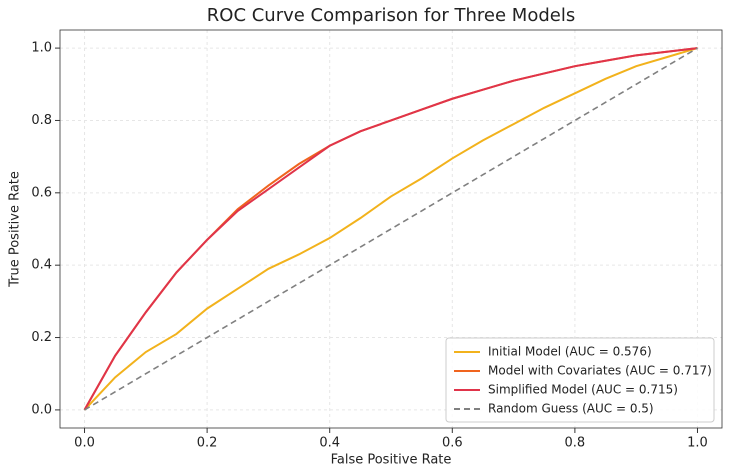 The width and height of the screenshot is (735, 474). Describe the element at coordinates (41, 409) in the screenshot. I see `y-tick-label: 0.0` at that location.